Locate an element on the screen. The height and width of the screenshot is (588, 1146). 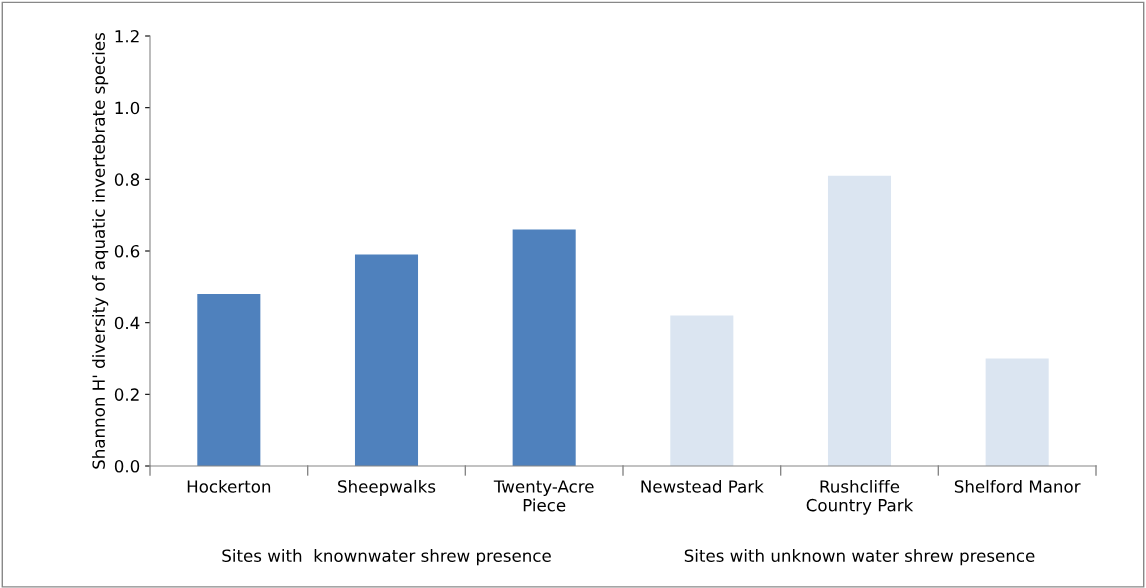
x-tick-label: Sheepwalks is located at coordinates (387, 488).